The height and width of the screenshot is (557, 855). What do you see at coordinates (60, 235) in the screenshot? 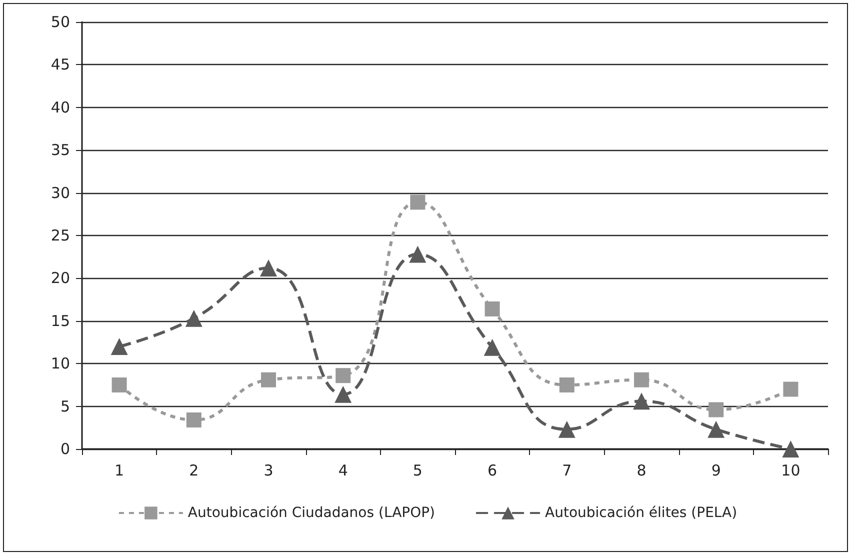
I see `y-tick-label: 25` at bounding box center [60, 235].